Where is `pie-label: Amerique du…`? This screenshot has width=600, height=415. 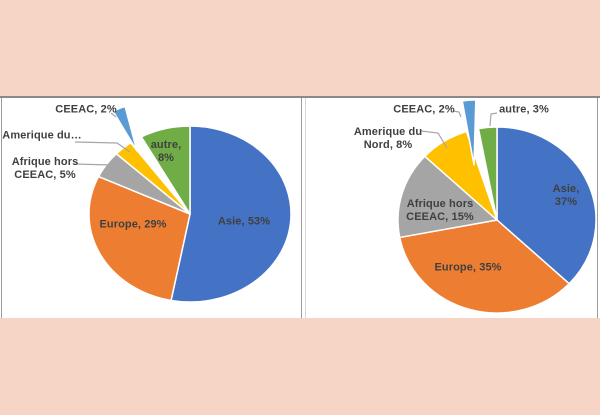
pie-label: Amerique du… is located at coordinates (42, 135).